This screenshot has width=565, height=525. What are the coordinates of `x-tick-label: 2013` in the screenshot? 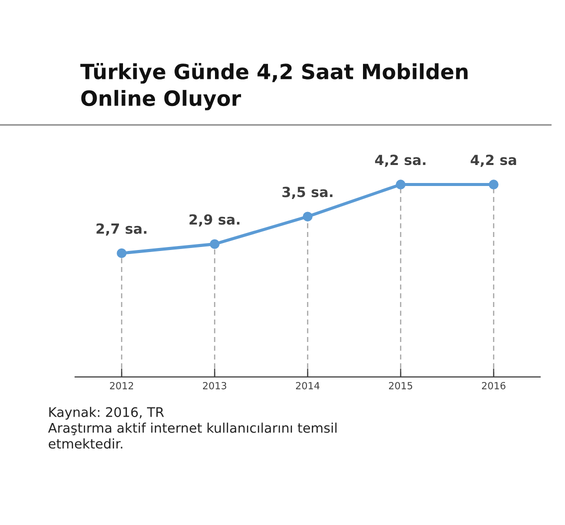 It's located at (214, 386).